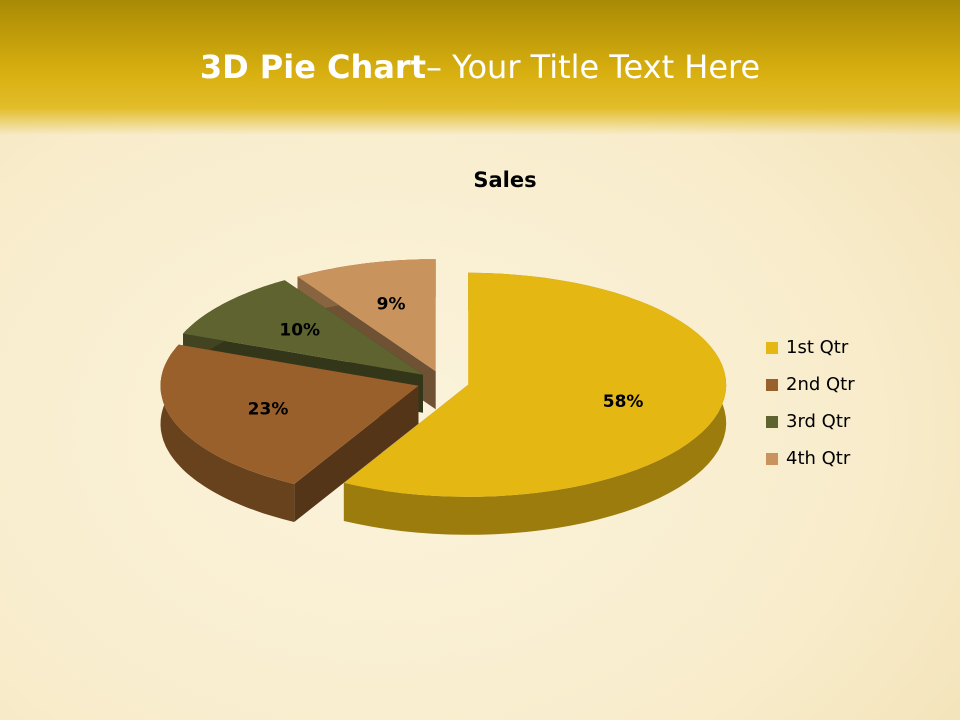  Describe the element at coordinates (504, 180) in the screenshot. I see `chart-title: Sales` at that location.